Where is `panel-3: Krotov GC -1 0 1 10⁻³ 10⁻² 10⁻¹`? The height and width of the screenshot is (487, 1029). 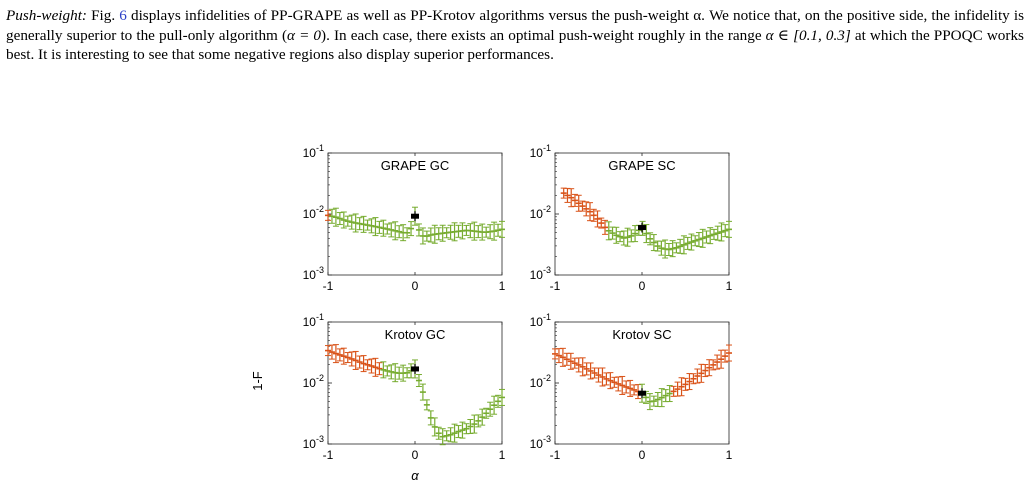 panel-3: Krotov GC -1 0 1 10⁻³ 10⁻² 10⁻¹ is located at coordinates (404, 387).